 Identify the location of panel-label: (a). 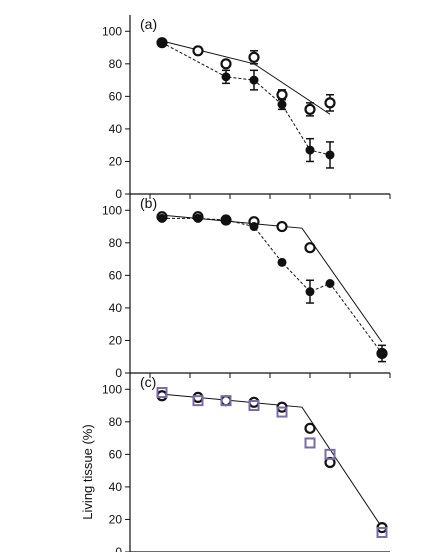
(148, 24).